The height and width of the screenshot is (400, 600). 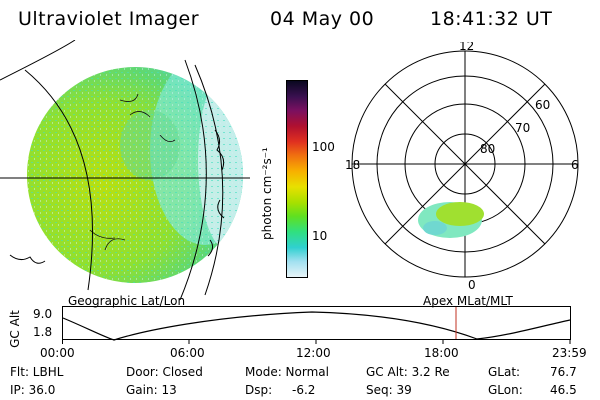 I want to click on altitude-trace-plot, so click(x=316, y=325).